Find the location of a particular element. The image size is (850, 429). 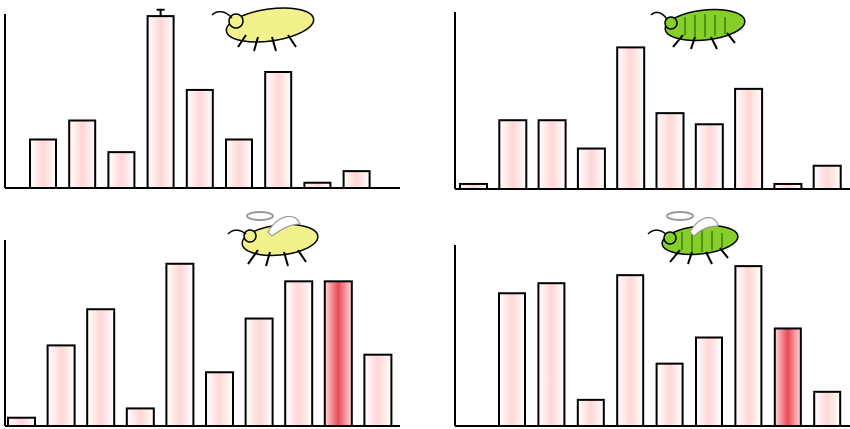

yellow-aphid-icon is located at coordinates (263, 29).